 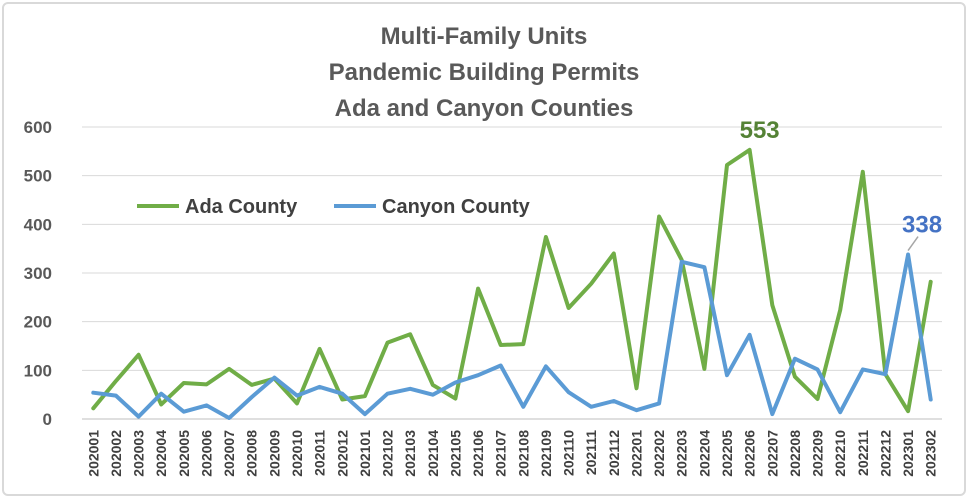 I want to click on x-tick-label: 202104, so click(x=433, y=453).